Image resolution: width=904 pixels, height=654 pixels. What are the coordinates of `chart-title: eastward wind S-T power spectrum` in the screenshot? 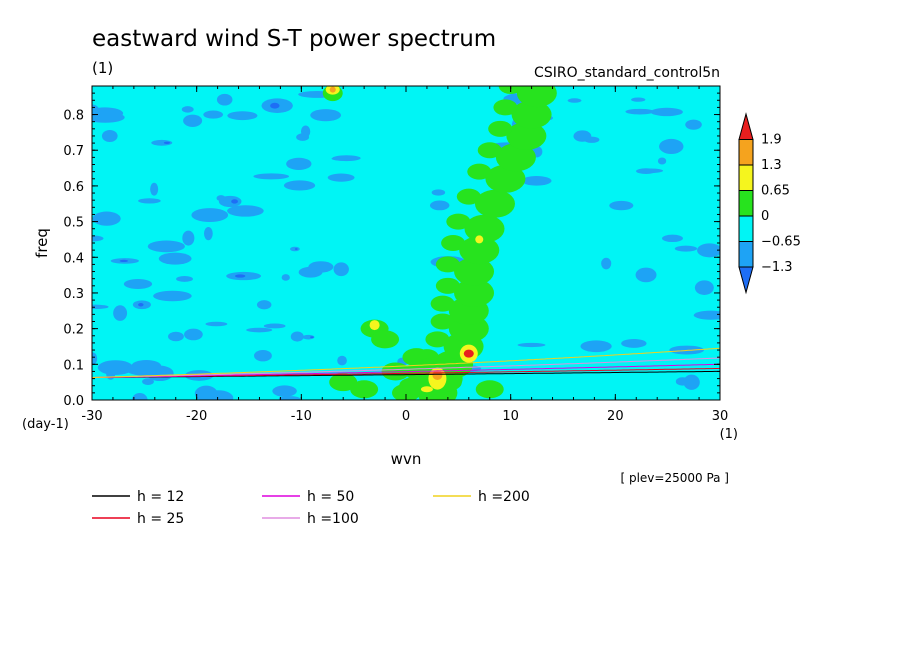 It's located at (294, 39).